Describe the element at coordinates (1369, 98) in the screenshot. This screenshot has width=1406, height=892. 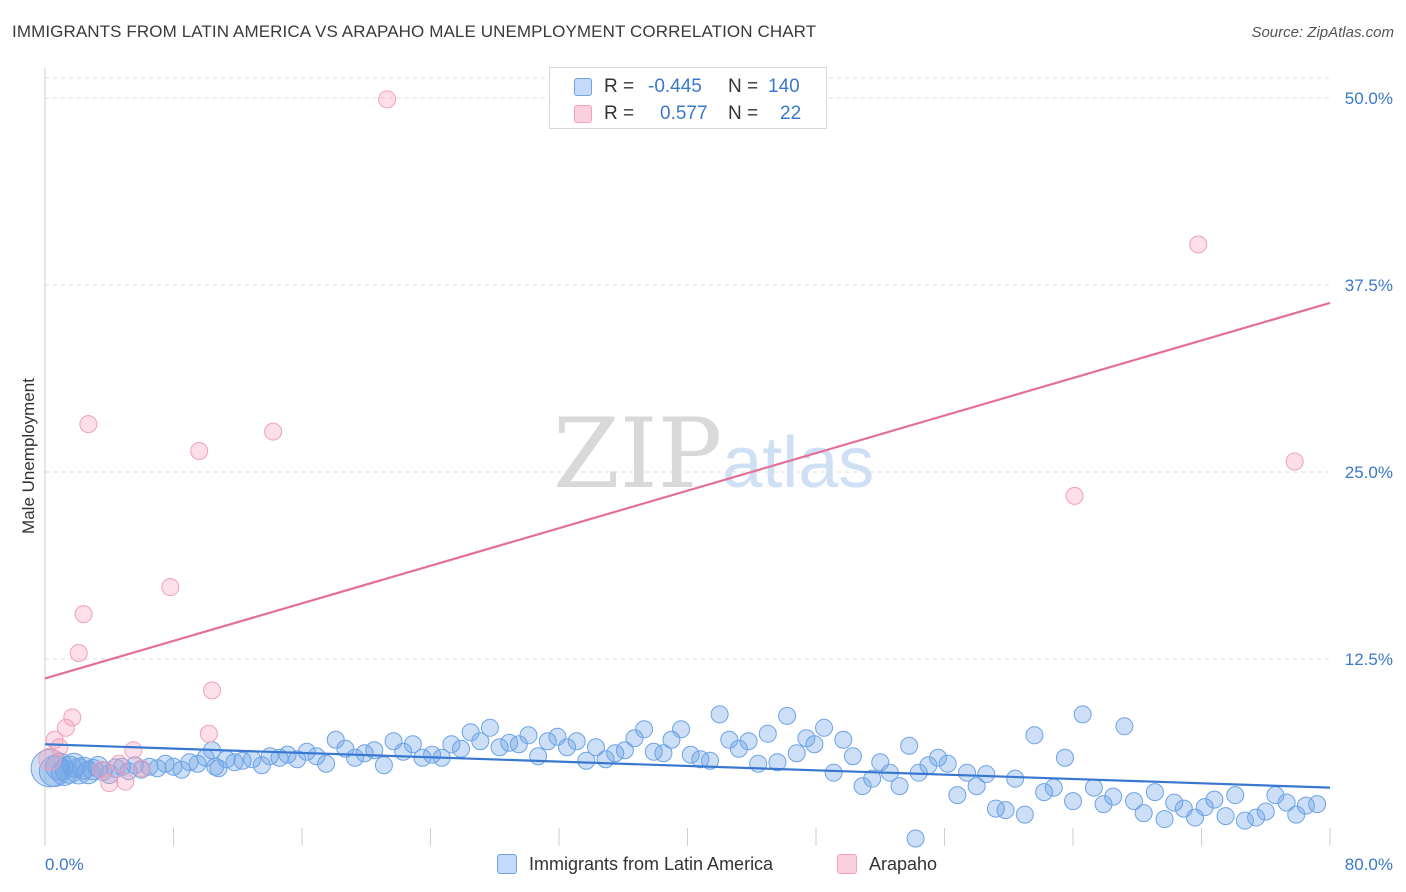
I see `y-tick-label: 50.0%` at that location.